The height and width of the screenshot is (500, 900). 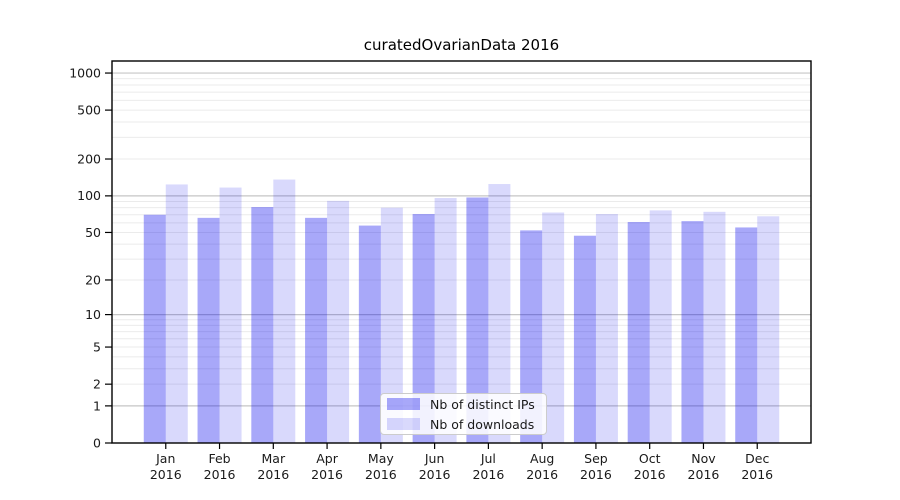 I want to click on legend-label-downloads: Nb of downloads, so click(x=482, y=424).